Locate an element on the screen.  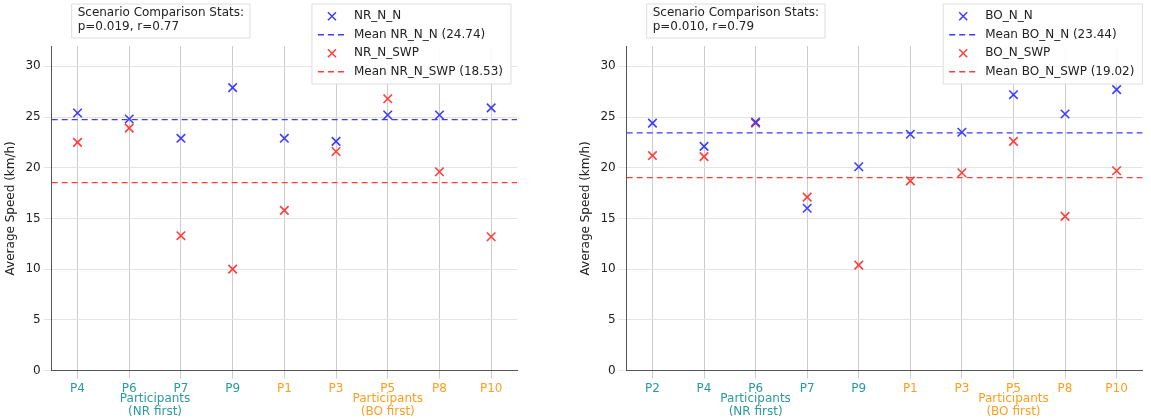
legend-label: Mean NR_N_SWP (18.53) is located at coordinates (428, 70).